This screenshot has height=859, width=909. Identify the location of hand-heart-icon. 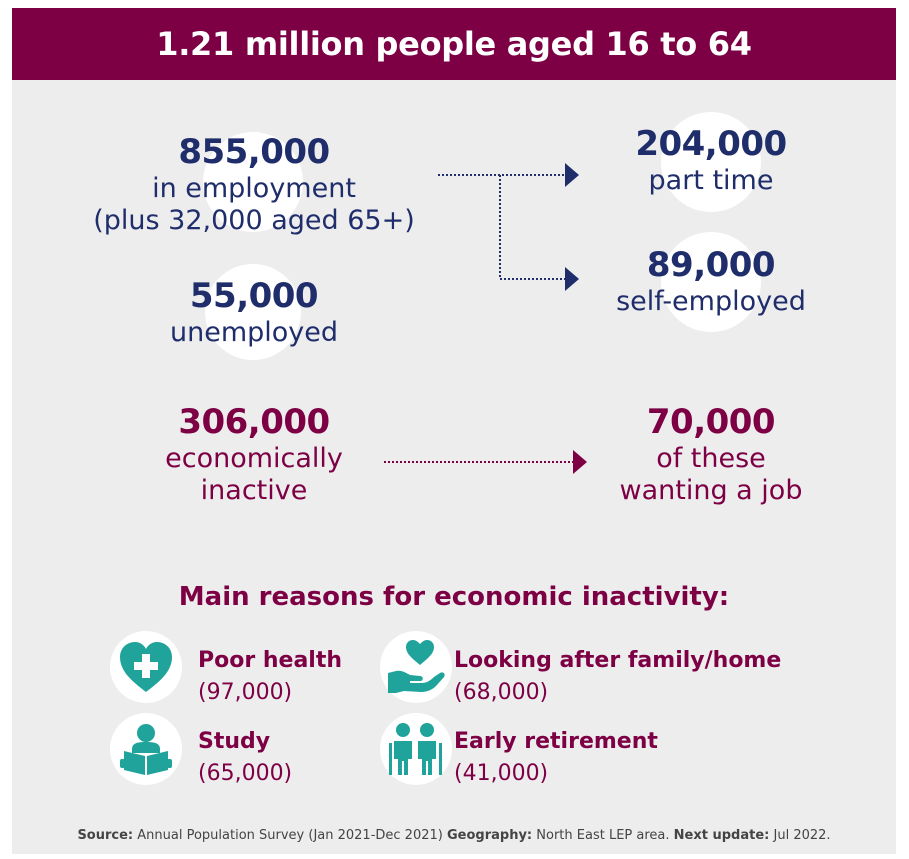
(416, 667).